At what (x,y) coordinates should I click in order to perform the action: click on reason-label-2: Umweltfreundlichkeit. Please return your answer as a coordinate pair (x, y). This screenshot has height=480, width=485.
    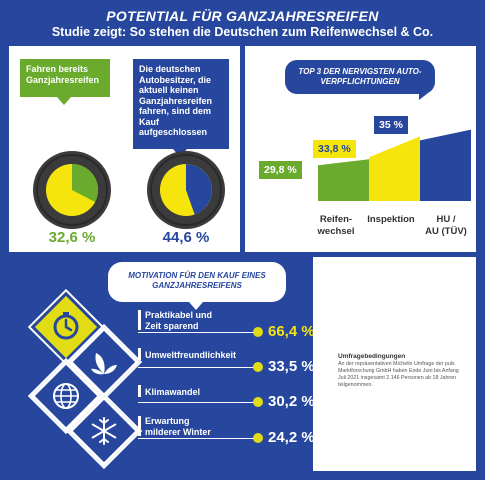
    Looking at the image, I should click on (191, 355).